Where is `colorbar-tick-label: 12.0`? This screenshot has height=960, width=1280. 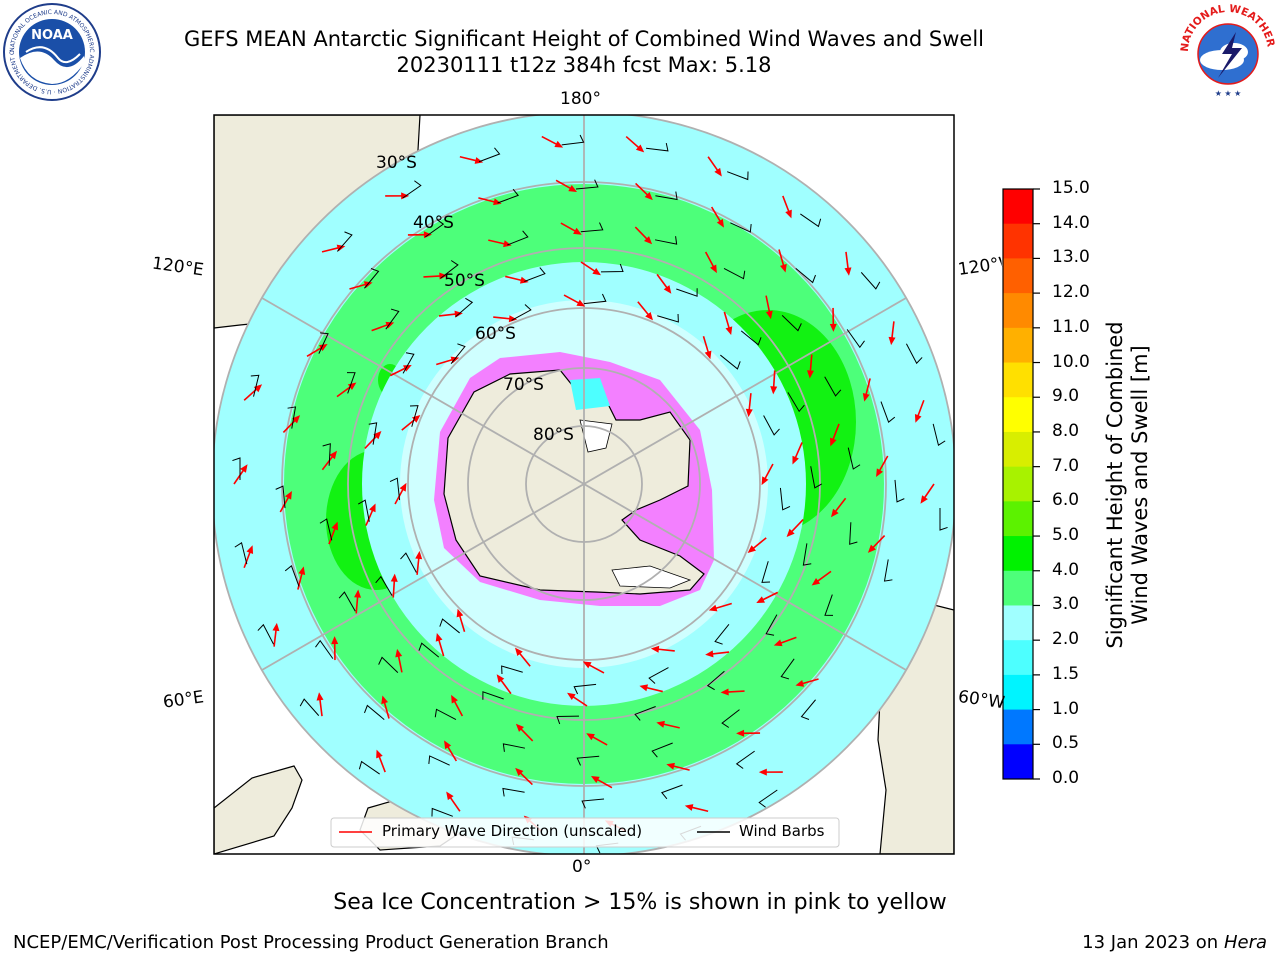
colorbar-tick-label: 12.0 is located at coordinates (1071, 292).